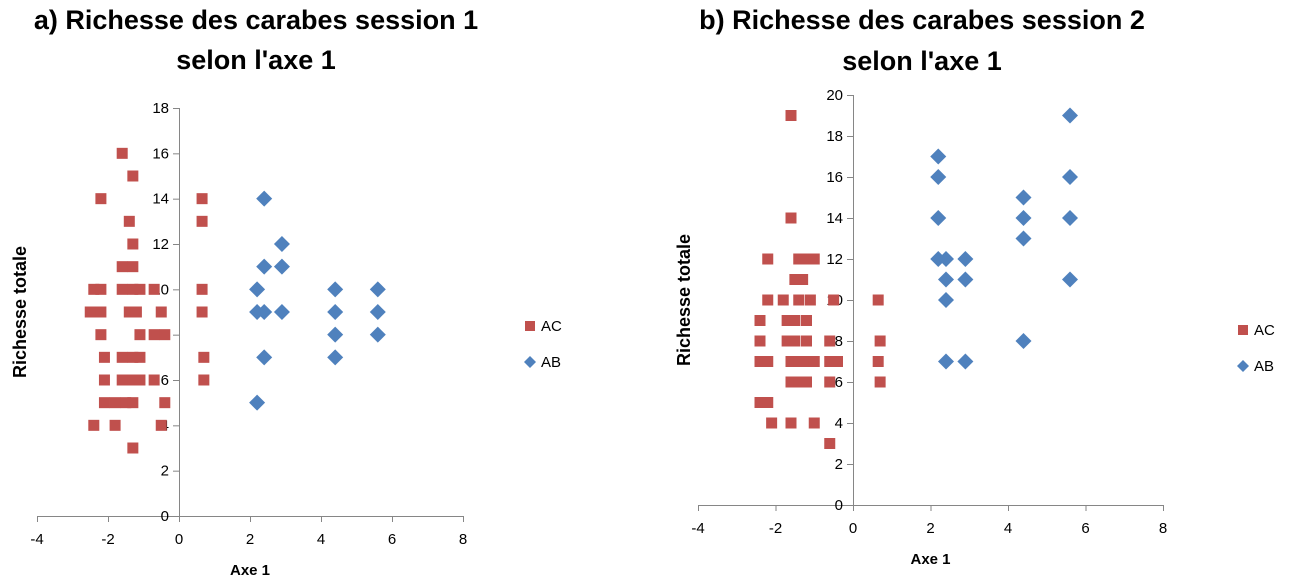 This screenshot has width=1300, height=583. What do you see at coordinates (165, 516) in the screenshot?
I see `y-tick-label: 0` at bounding box center [165, 516].